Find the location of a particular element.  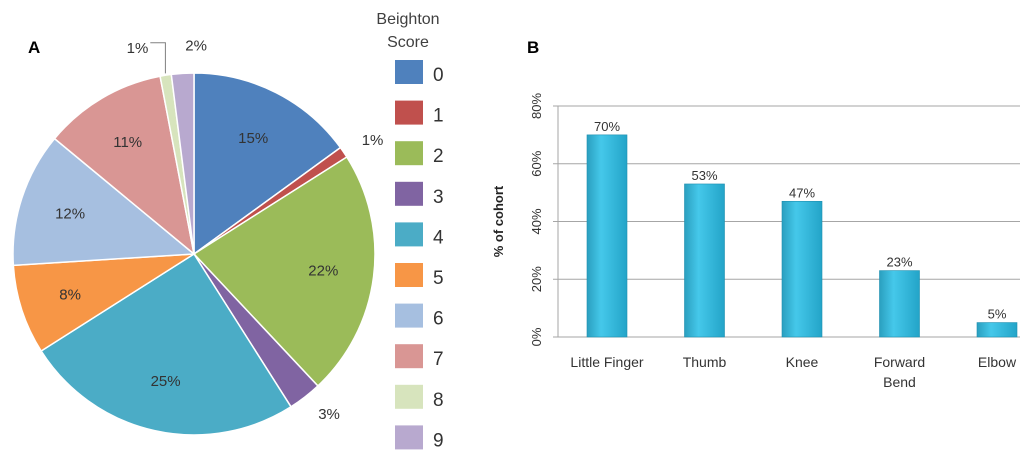

bar-value-label: 23% is located at coordinates (899, 262).